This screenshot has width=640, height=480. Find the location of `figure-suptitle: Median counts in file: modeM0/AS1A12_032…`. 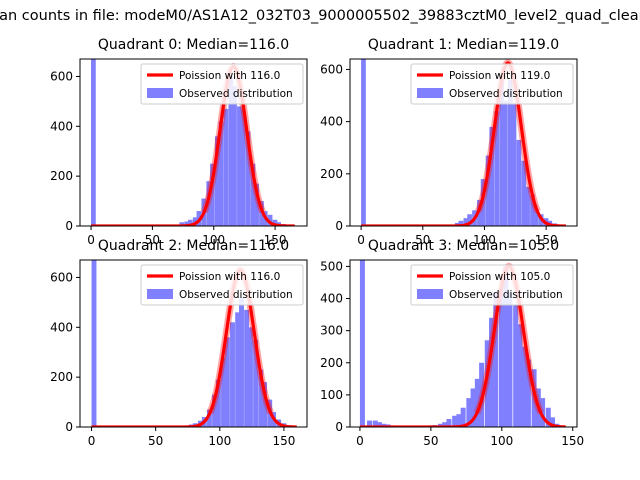

figure-suptitle: Median counts in file: modeM0/AS1A12_032… is located at coordinates (320, 16).